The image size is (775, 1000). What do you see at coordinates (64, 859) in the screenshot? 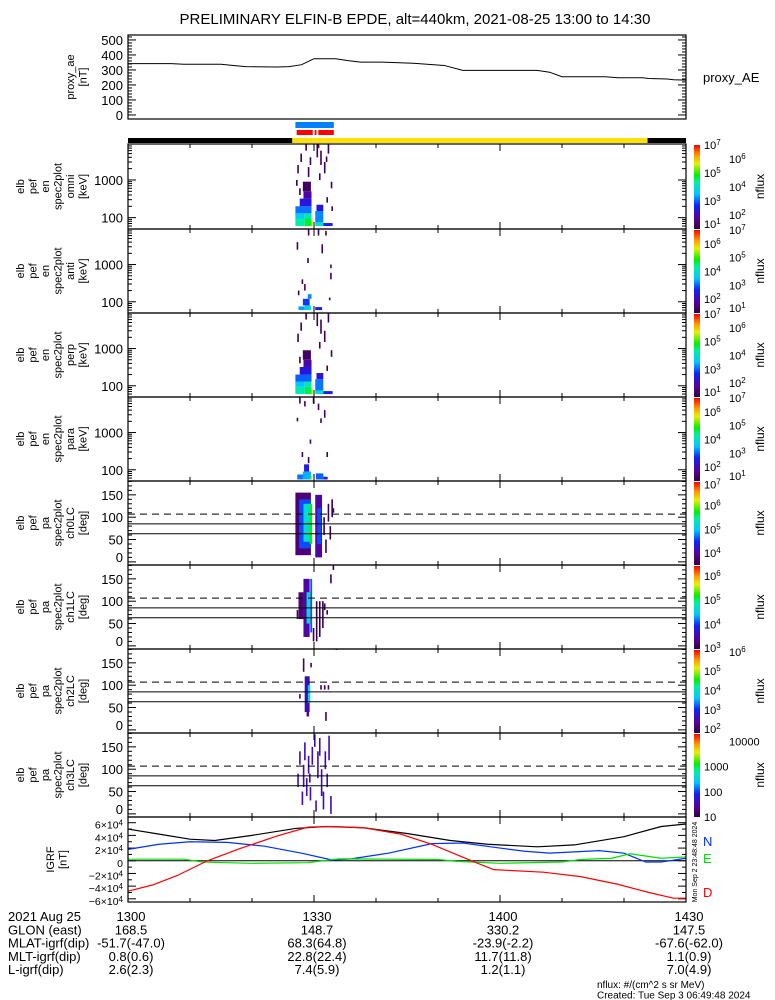
I see `y-axis-label-line: [nT]` at bounding box center [64, 859].